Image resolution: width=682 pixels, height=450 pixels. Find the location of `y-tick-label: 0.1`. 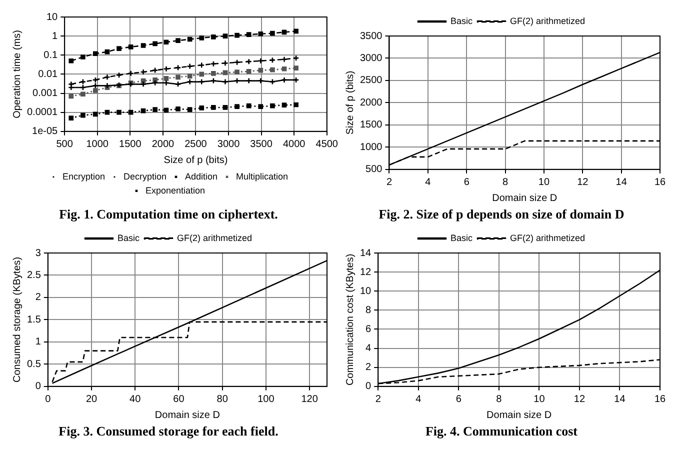

y-tick-label: 0.1 is located at coordinates (51, 55).